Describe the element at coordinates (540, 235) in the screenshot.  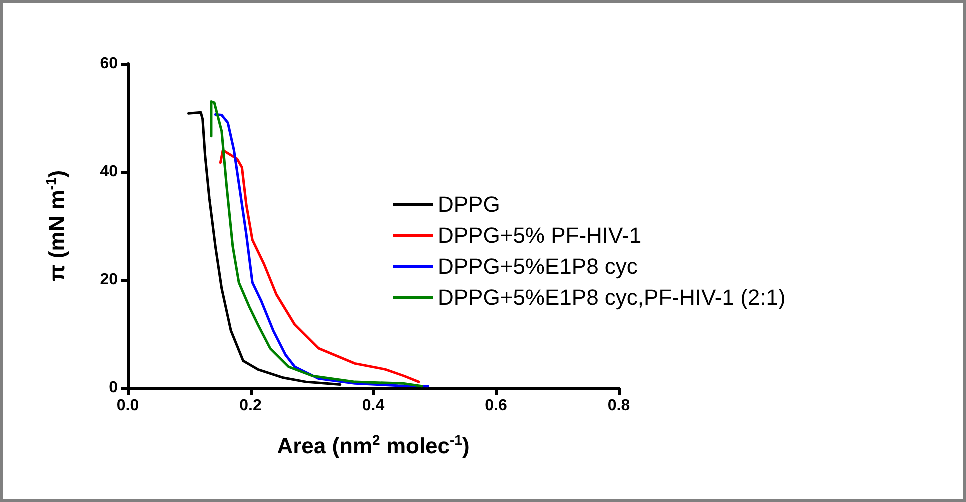
I see `legend-label: DPPG+5% PF-HIV-1` at that location.